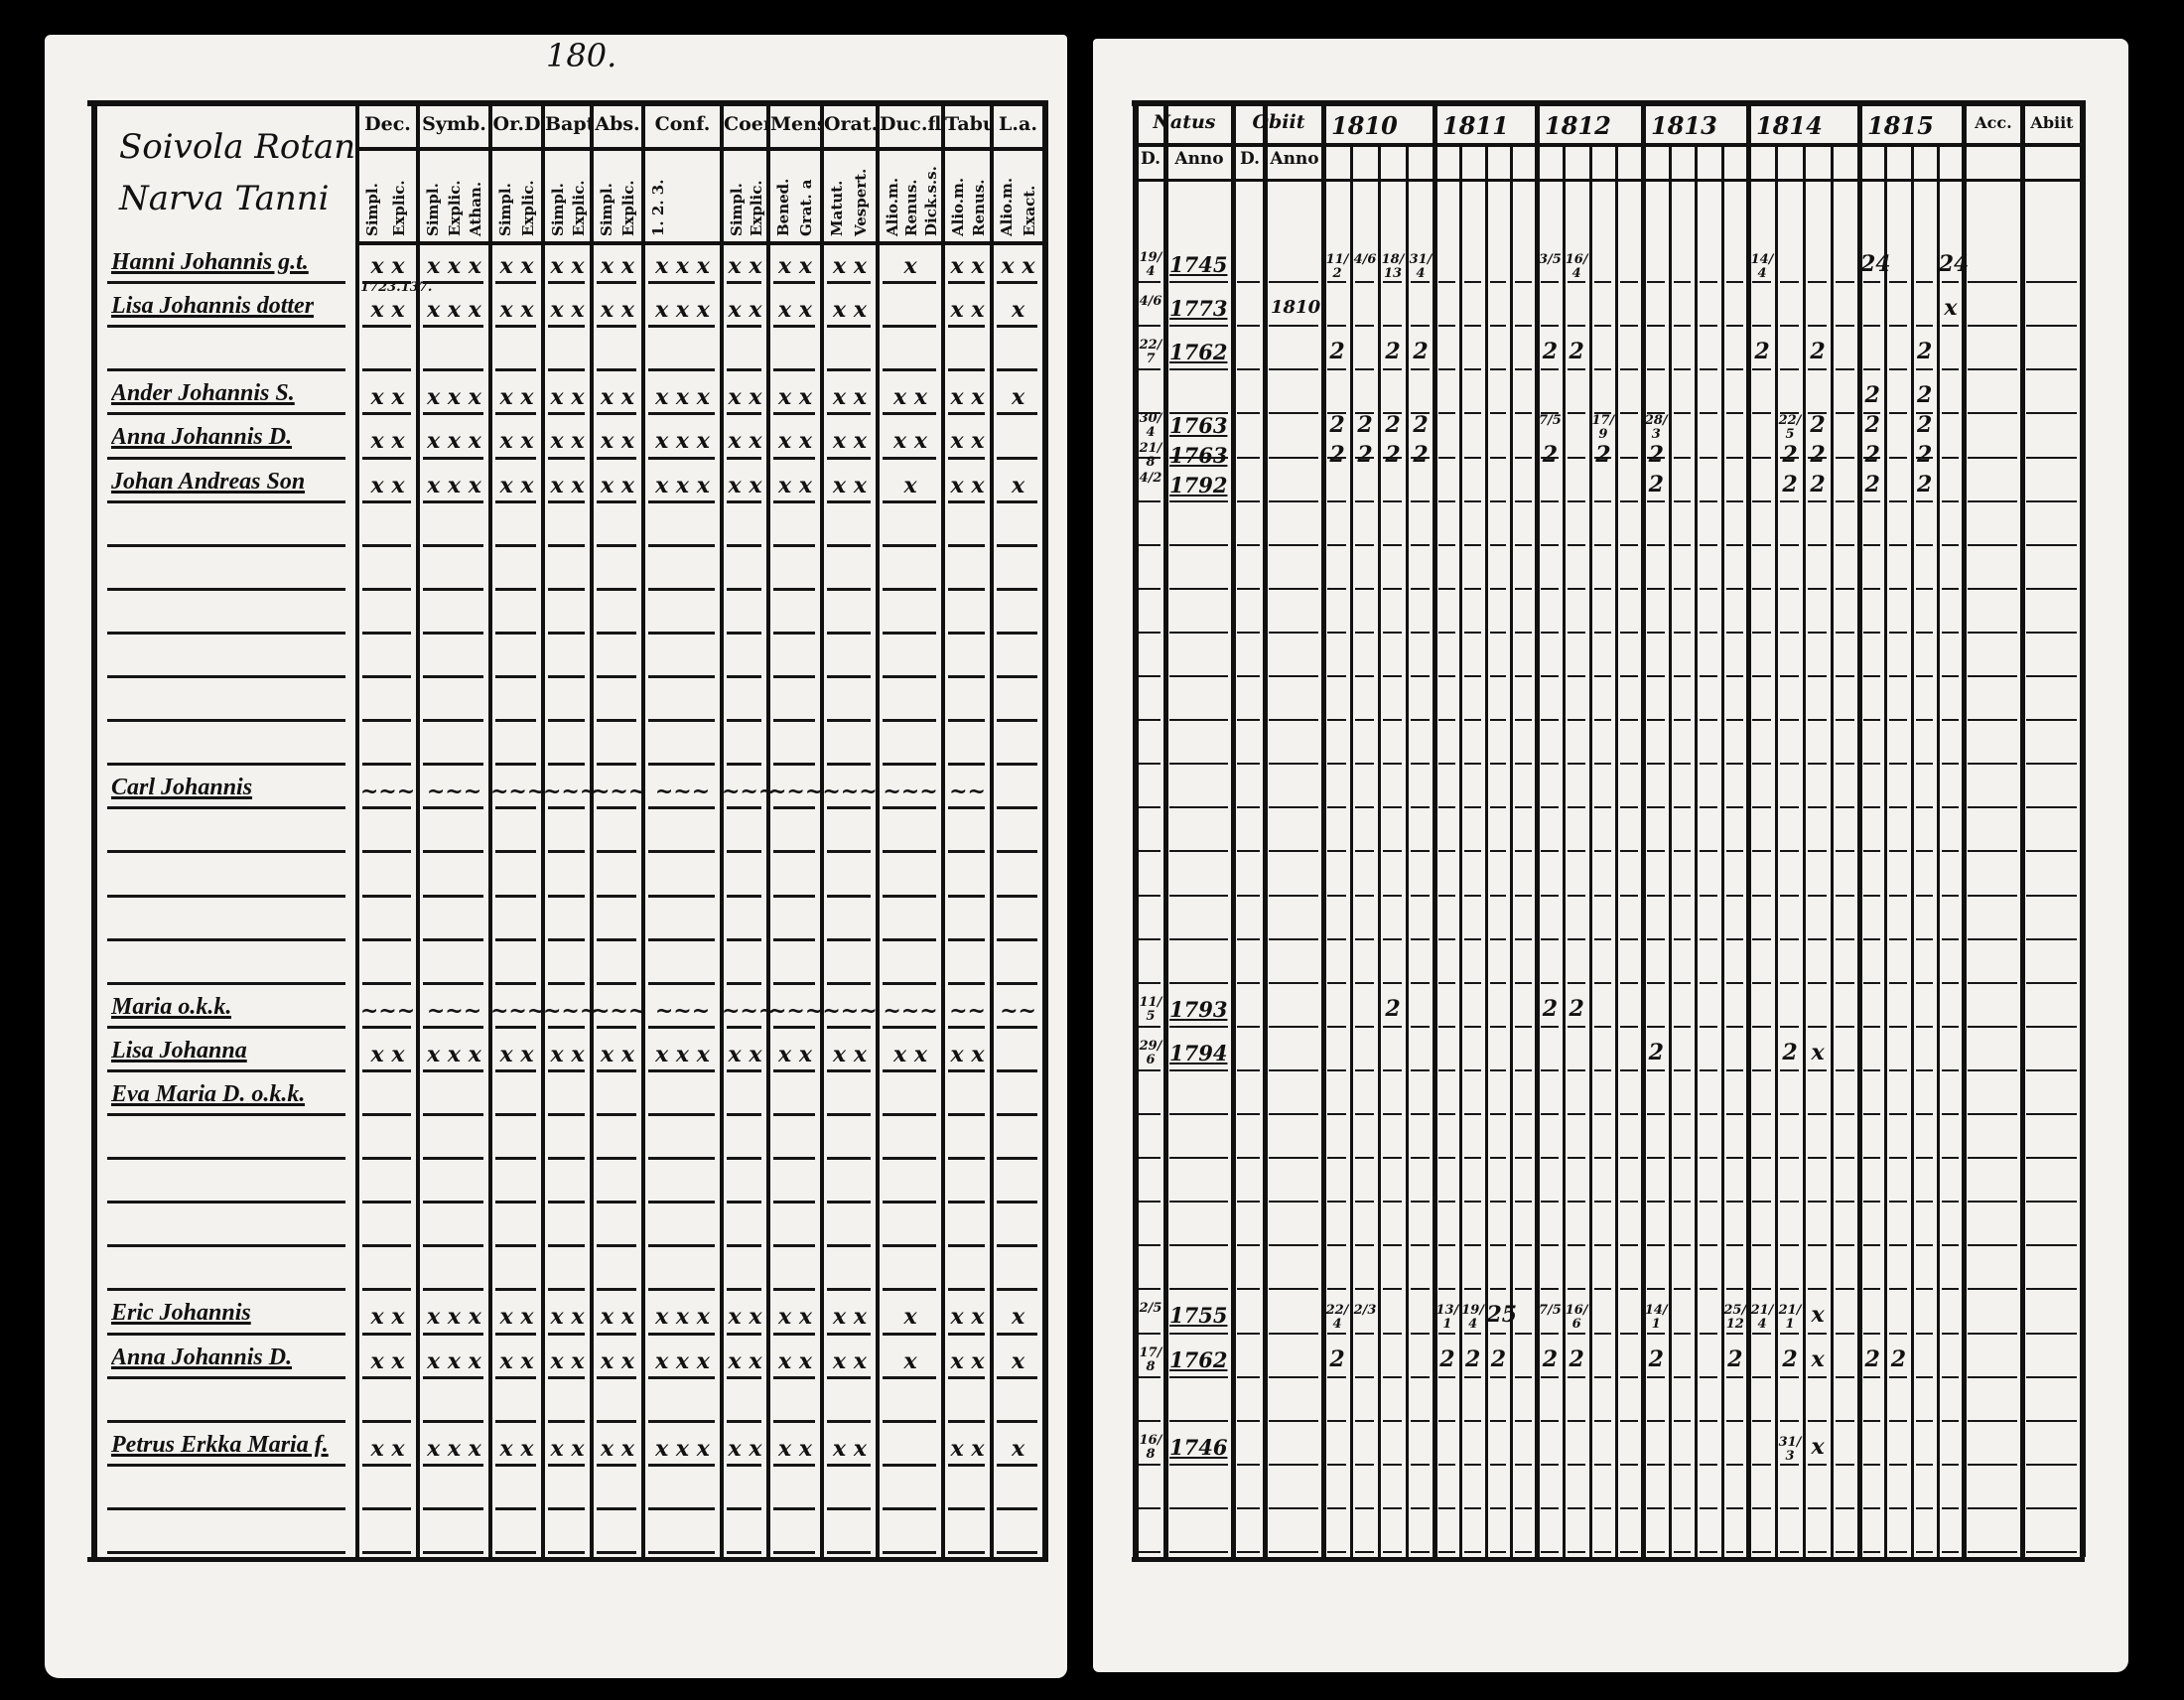 The height and width of the screenshot is (1700, 2184). I want to click on column-subheader: 1. 2. 3., so click(658, 207).